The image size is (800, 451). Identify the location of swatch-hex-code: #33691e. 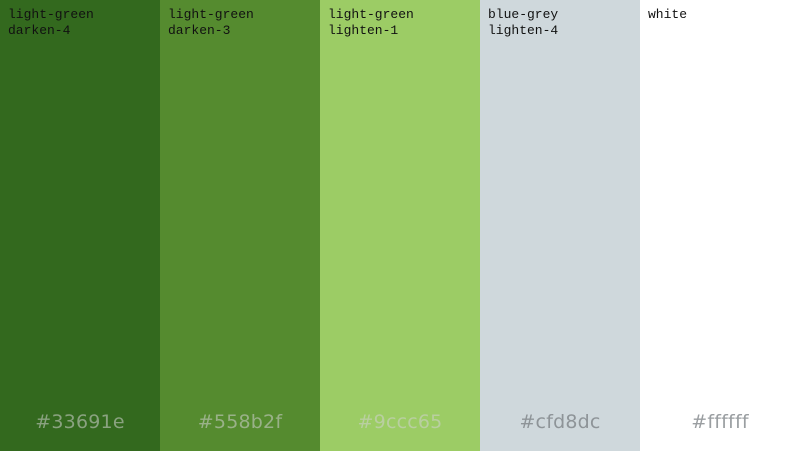
(80, 422).